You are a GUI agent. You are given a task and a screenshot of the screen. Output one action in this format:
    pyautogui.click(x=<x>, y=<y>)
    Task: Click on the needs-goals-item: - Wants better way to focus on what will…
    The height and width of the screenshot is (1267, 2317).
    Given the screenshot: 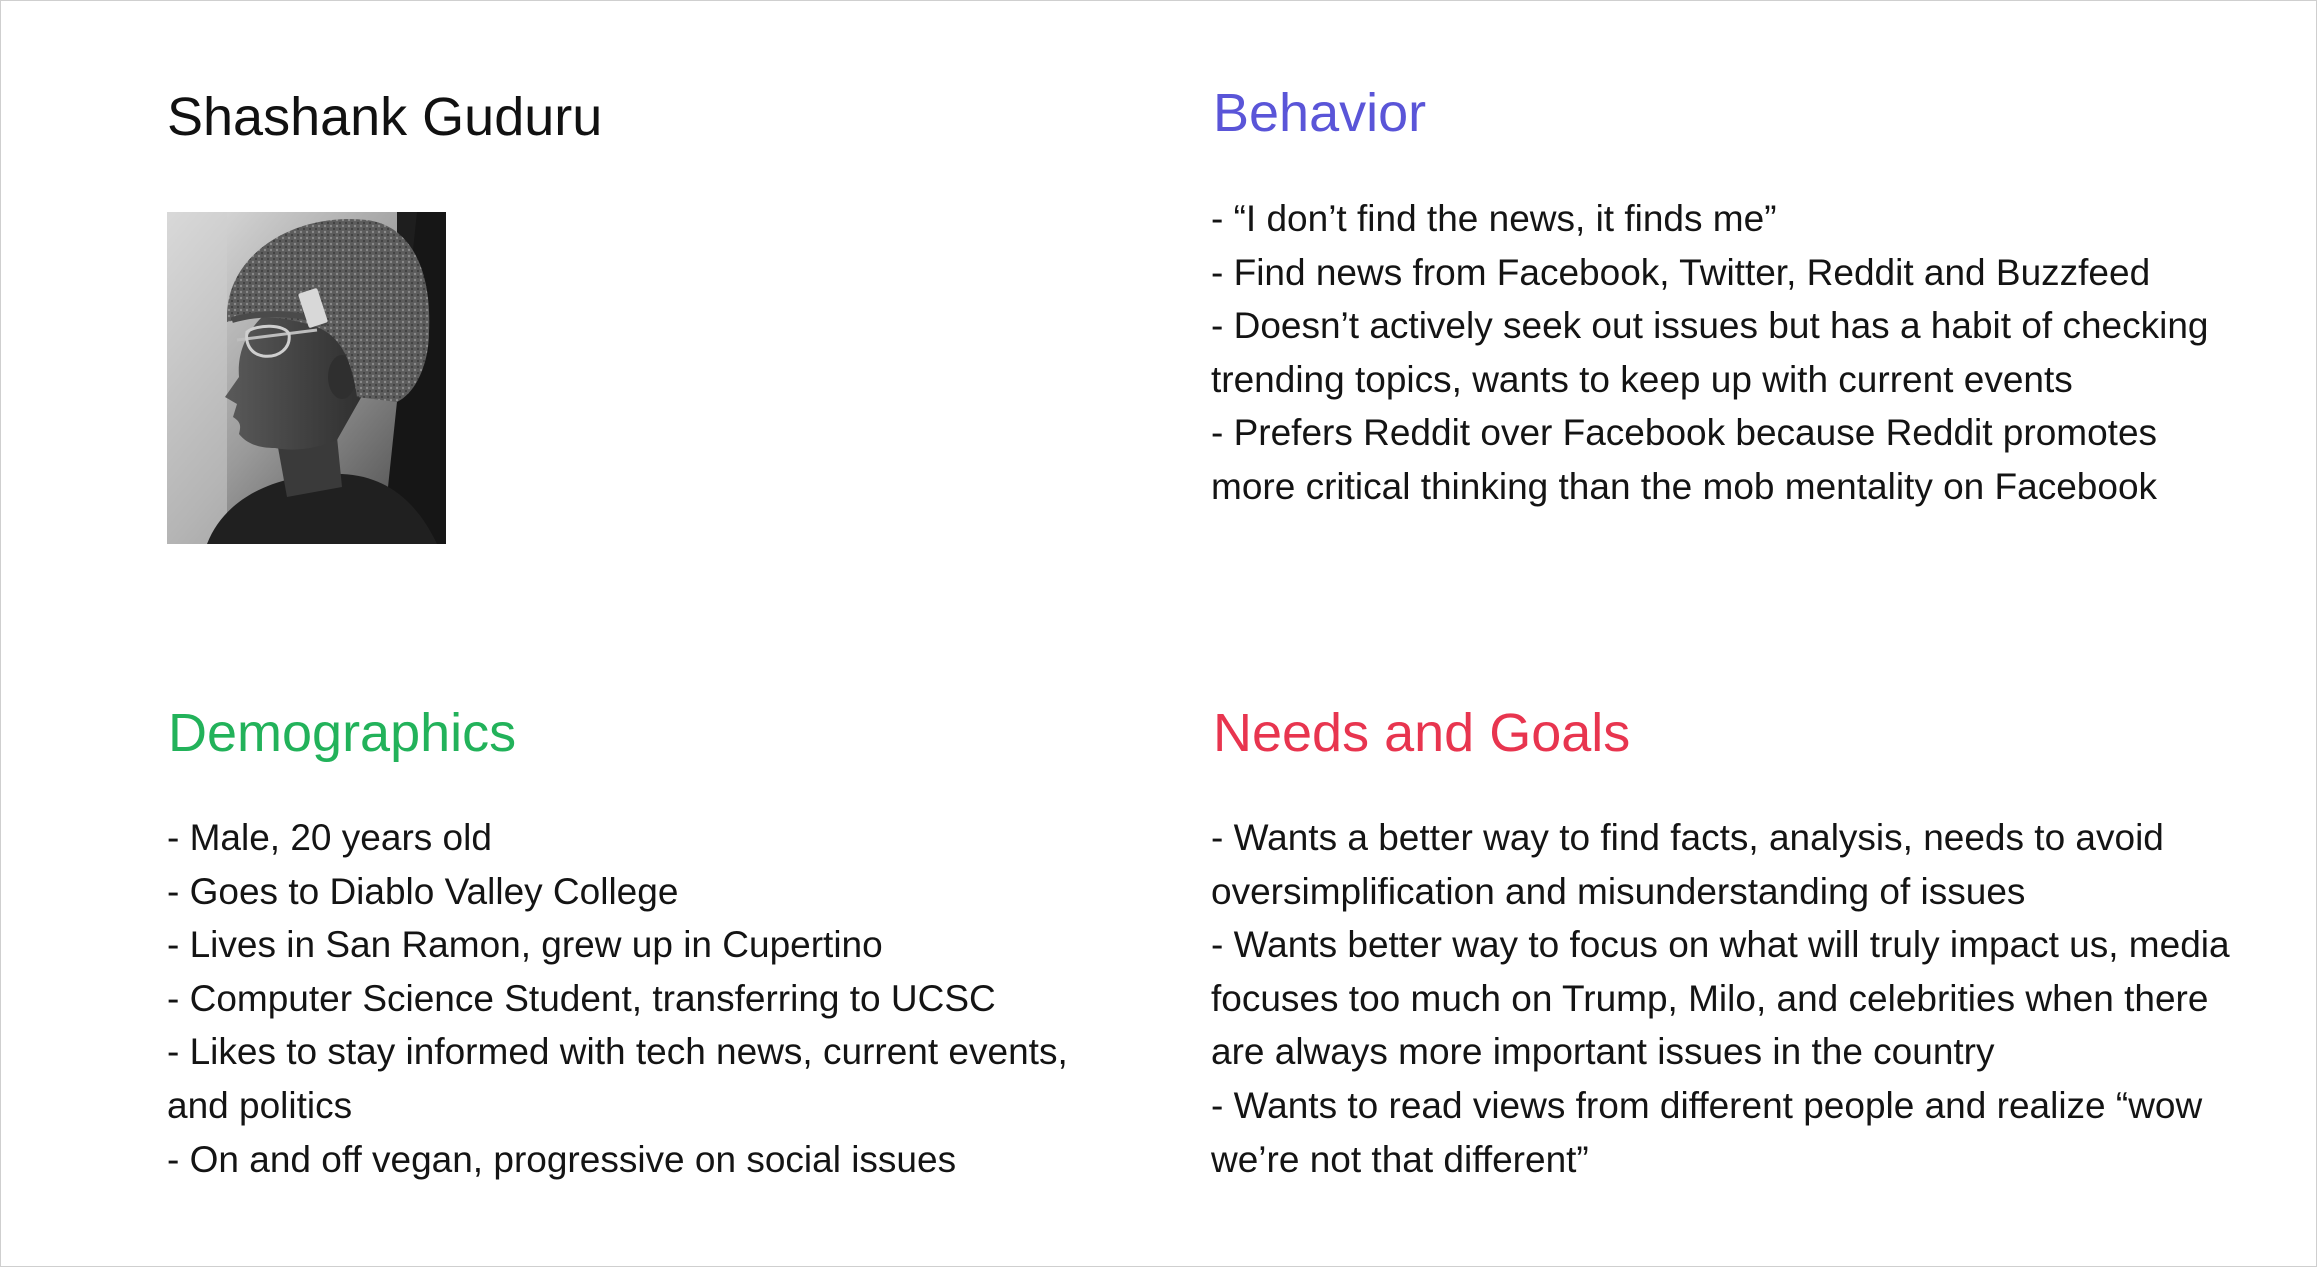 What is the action you would take?
    pyautogui.click(x=1720, y=998)
    